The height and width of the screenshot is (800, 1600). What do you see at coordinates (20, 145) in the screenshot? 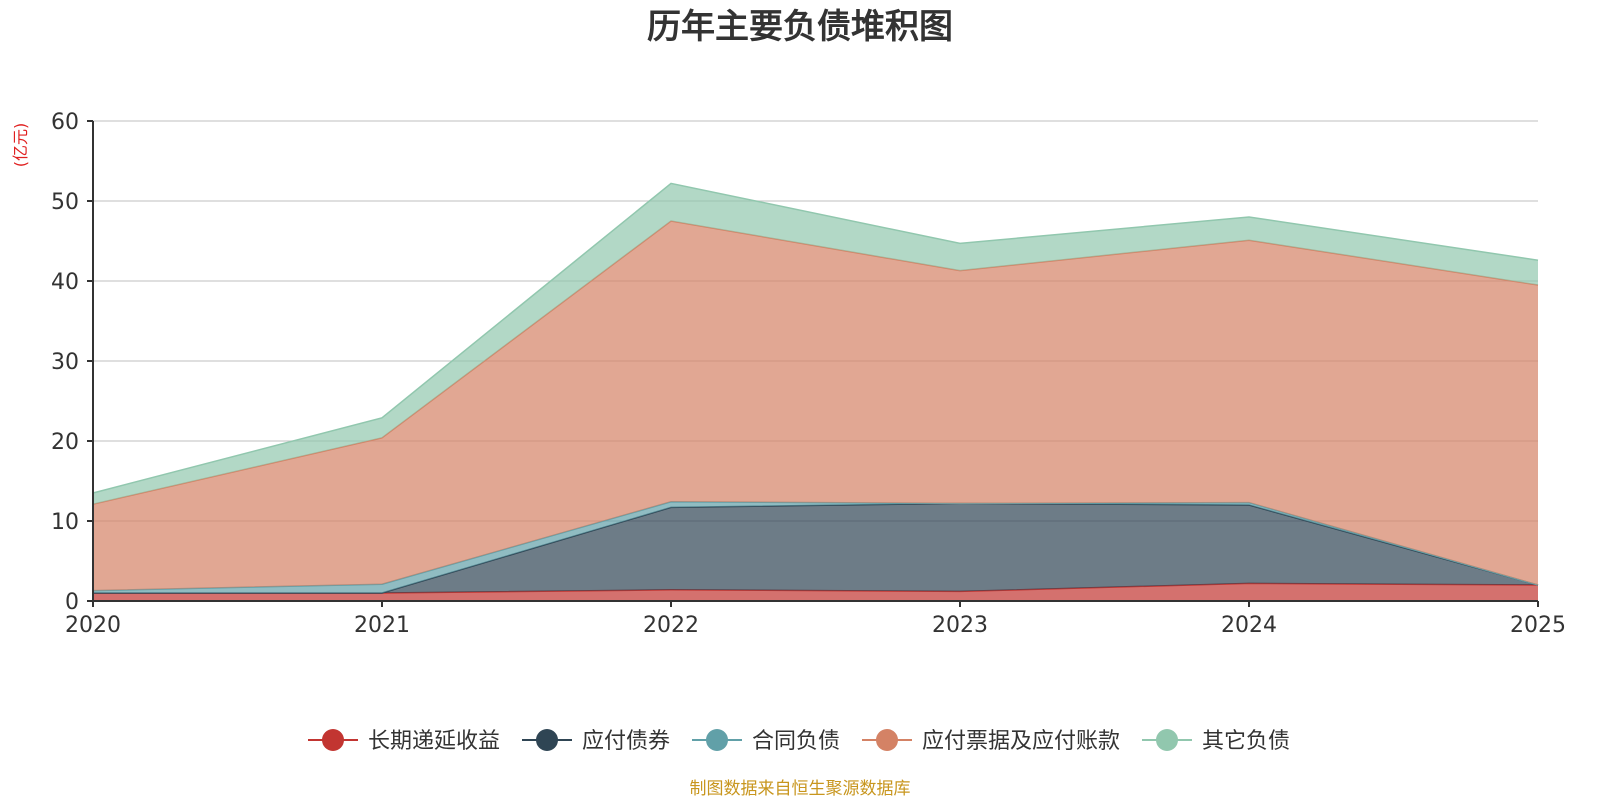
I see `y-axis-unit: (亿元)` at bounding box center [20, 145].